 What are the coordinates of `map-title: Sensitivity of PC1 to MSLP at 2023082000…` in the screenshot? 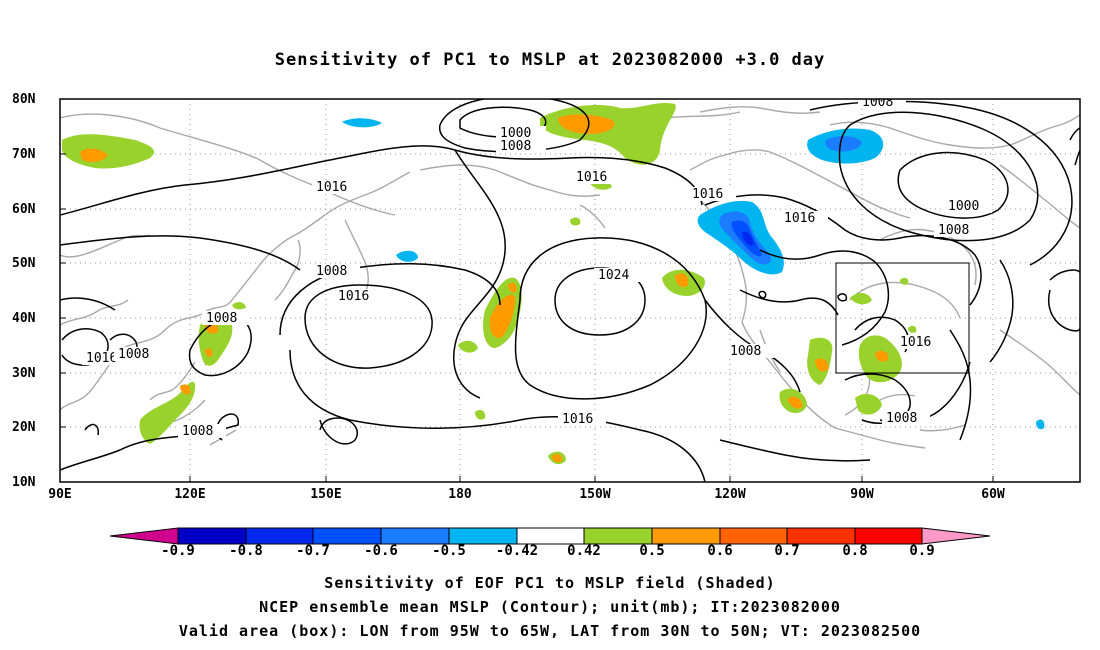 It's located at (550, 60).